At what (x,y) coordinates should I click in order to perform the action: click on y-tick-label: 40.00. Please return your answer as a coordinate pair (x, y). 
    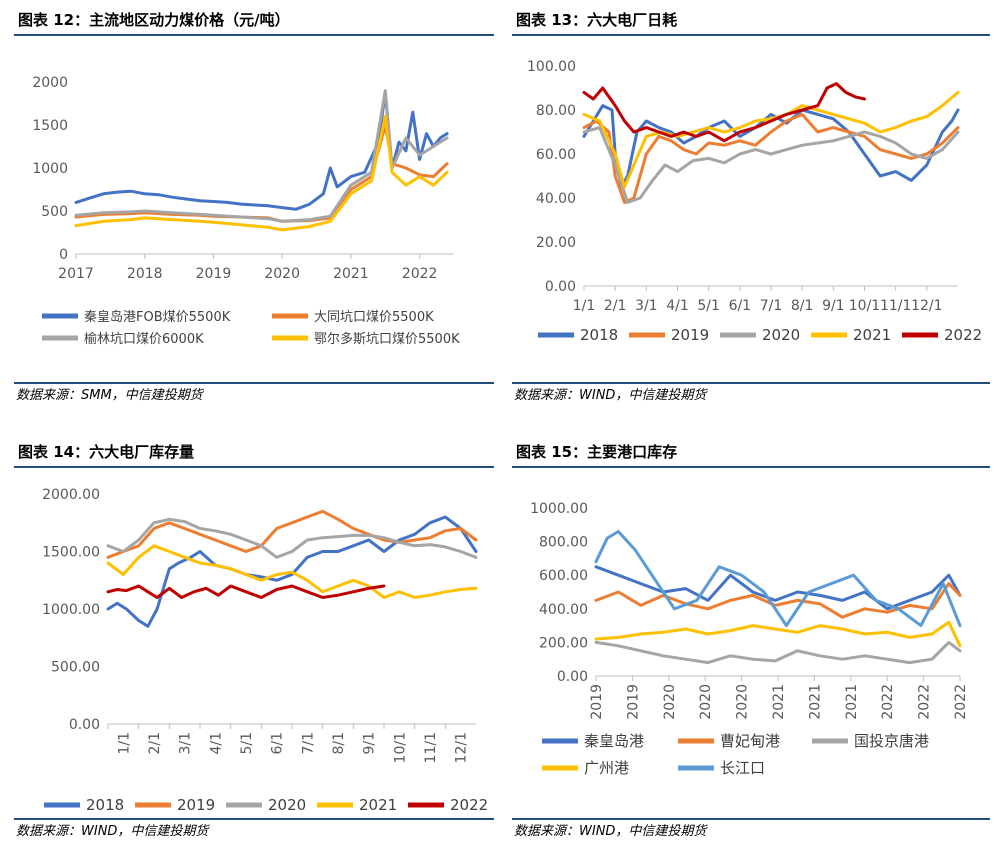
    Looking at the image, I should click on (556, 199).